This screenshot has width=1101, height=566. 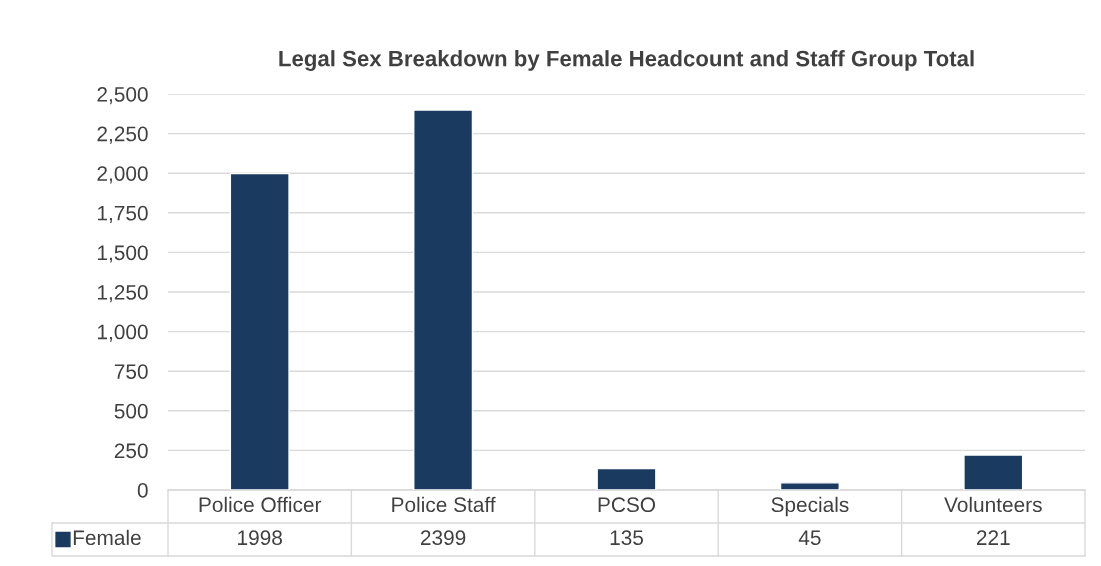 What do you see at coordinates (122, 96) in the screenshot?
I see `y-tick-label: 2,500` at bounding box center [122, 96].